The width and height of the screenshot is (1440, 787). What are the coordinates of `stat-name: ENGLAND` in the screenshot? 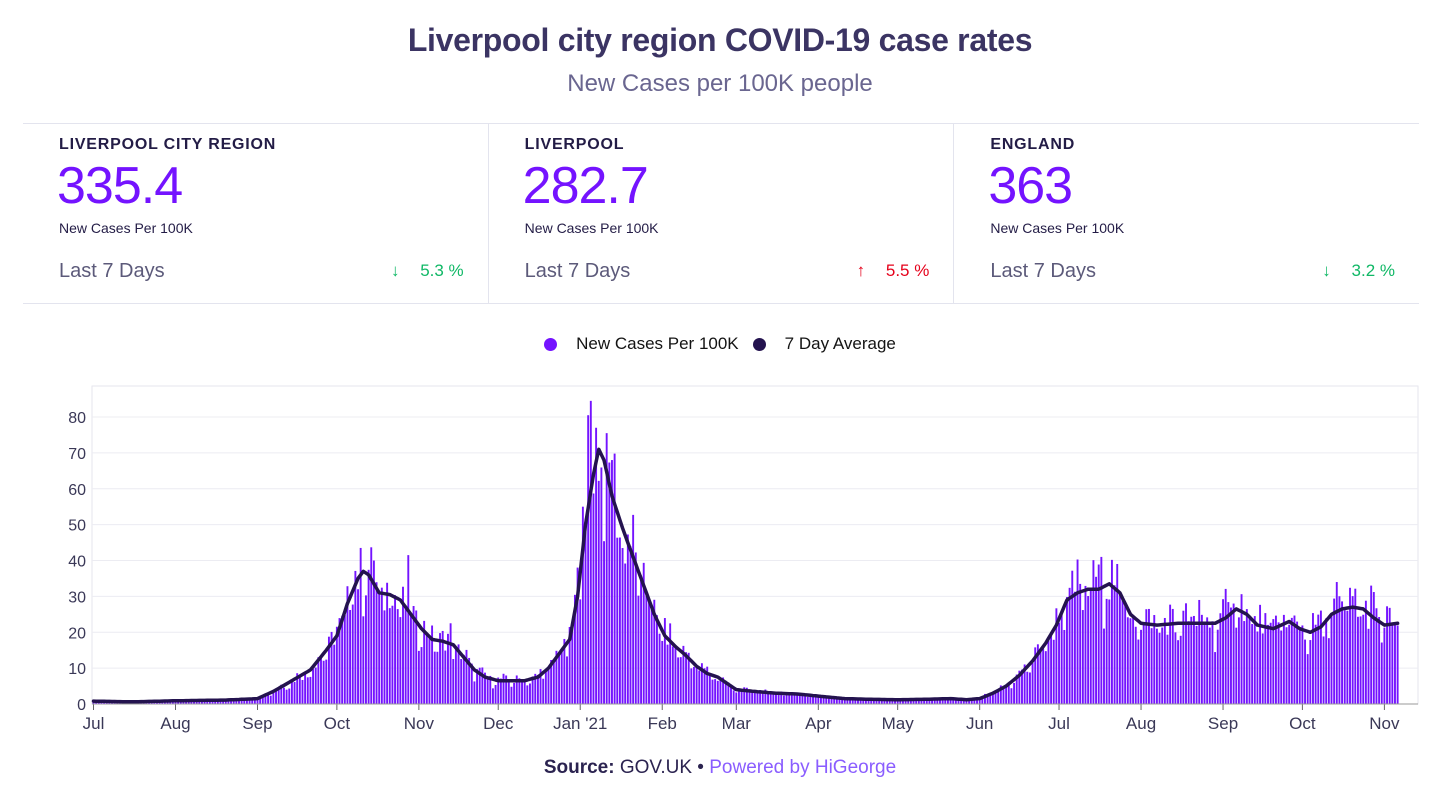 It's located at (1033, 144).